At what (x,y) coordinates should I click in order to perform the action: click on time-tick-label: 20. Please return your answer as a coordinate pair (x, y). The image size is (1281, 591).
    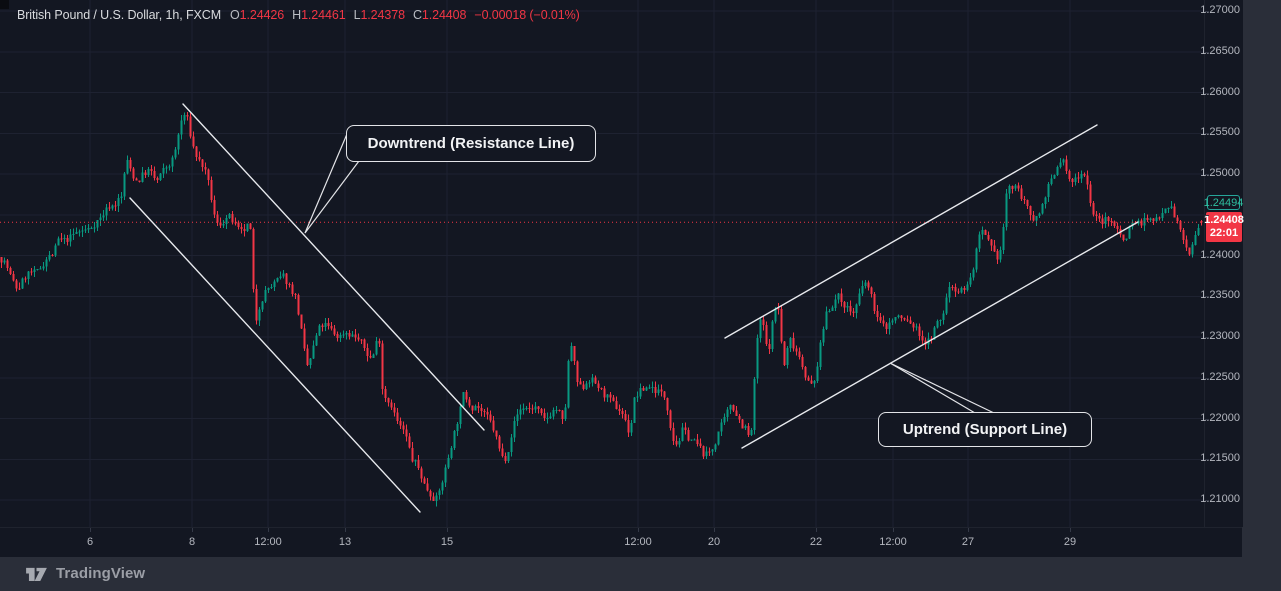
    Looking at the image, I should click on (714, 542).